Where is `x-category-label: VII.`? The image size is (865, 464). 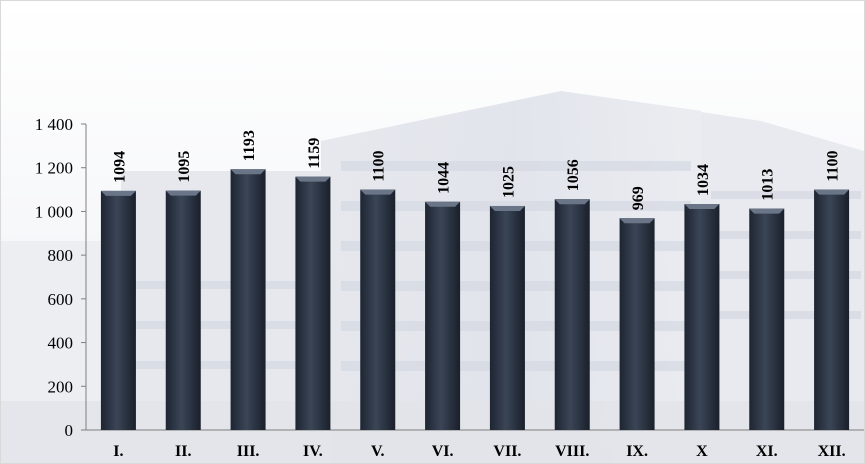
x-category-label: VII. is located at coordinates (507, 451).